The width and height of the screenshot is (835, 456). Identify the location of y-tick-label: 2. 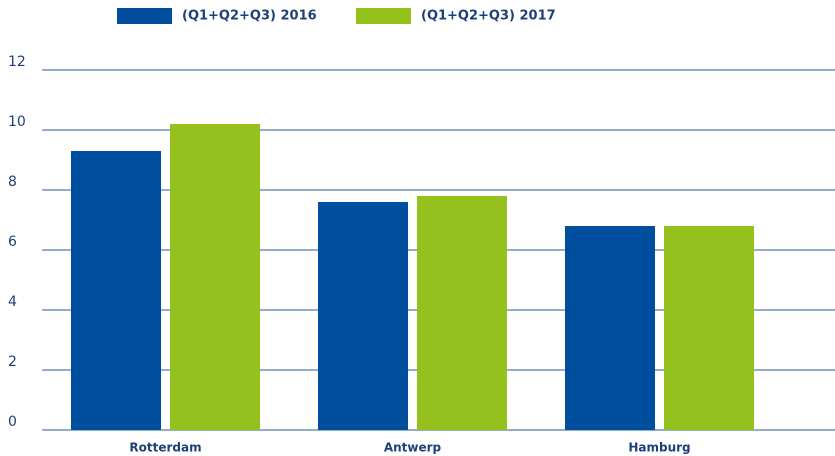
(12, 362).